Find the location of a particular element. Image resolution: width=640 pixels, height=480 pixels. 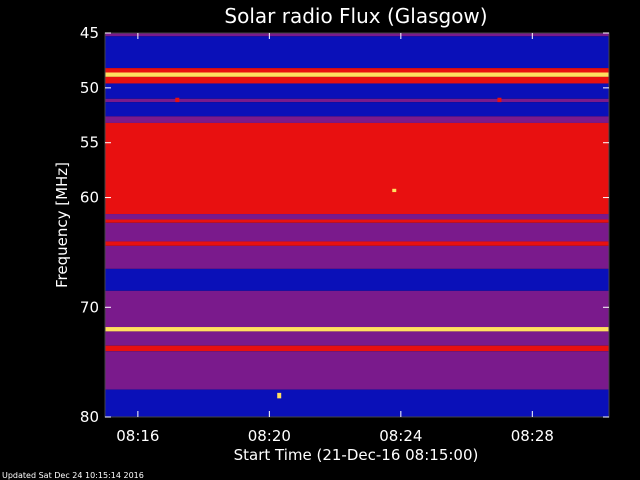

x-tick-label: 08:20 is located at coordinates (269, 436).